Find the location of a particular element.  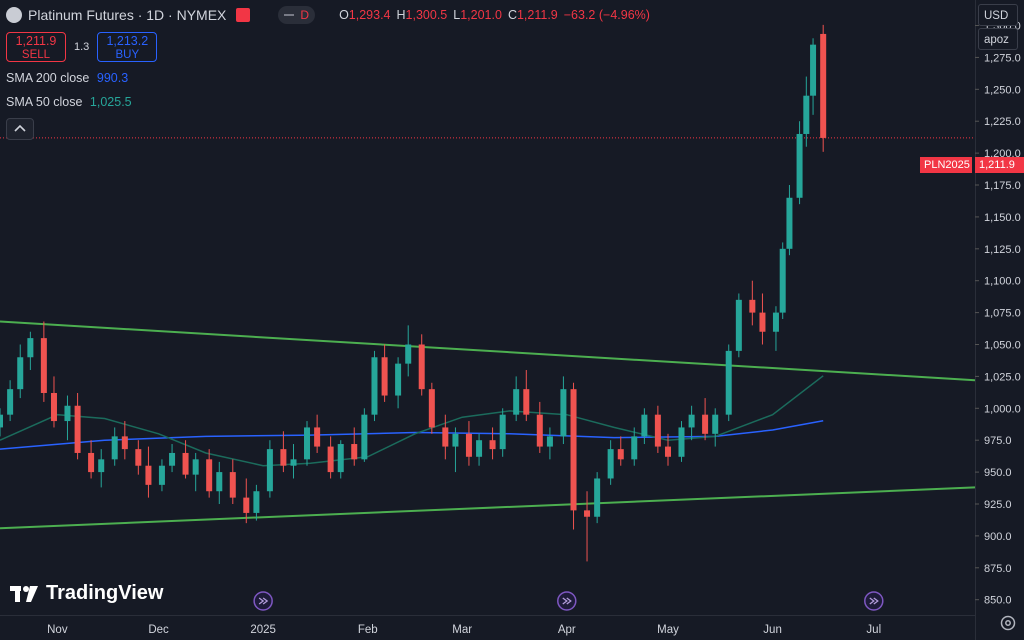

sell-price: 1,211.9 is located at coordinates (36, 41).